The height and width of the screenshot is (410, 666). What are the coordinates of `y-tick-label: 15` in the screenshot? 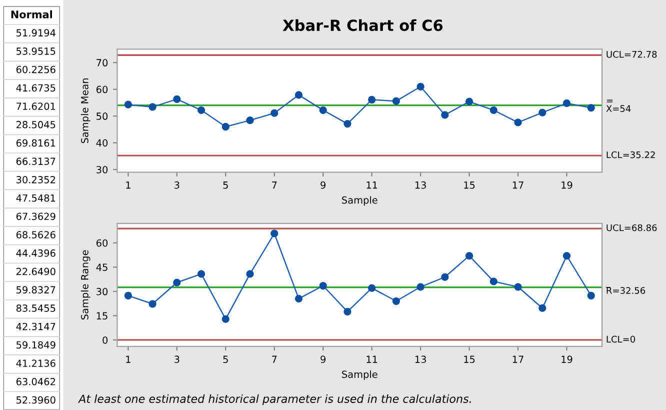 It's located at (102, 316).